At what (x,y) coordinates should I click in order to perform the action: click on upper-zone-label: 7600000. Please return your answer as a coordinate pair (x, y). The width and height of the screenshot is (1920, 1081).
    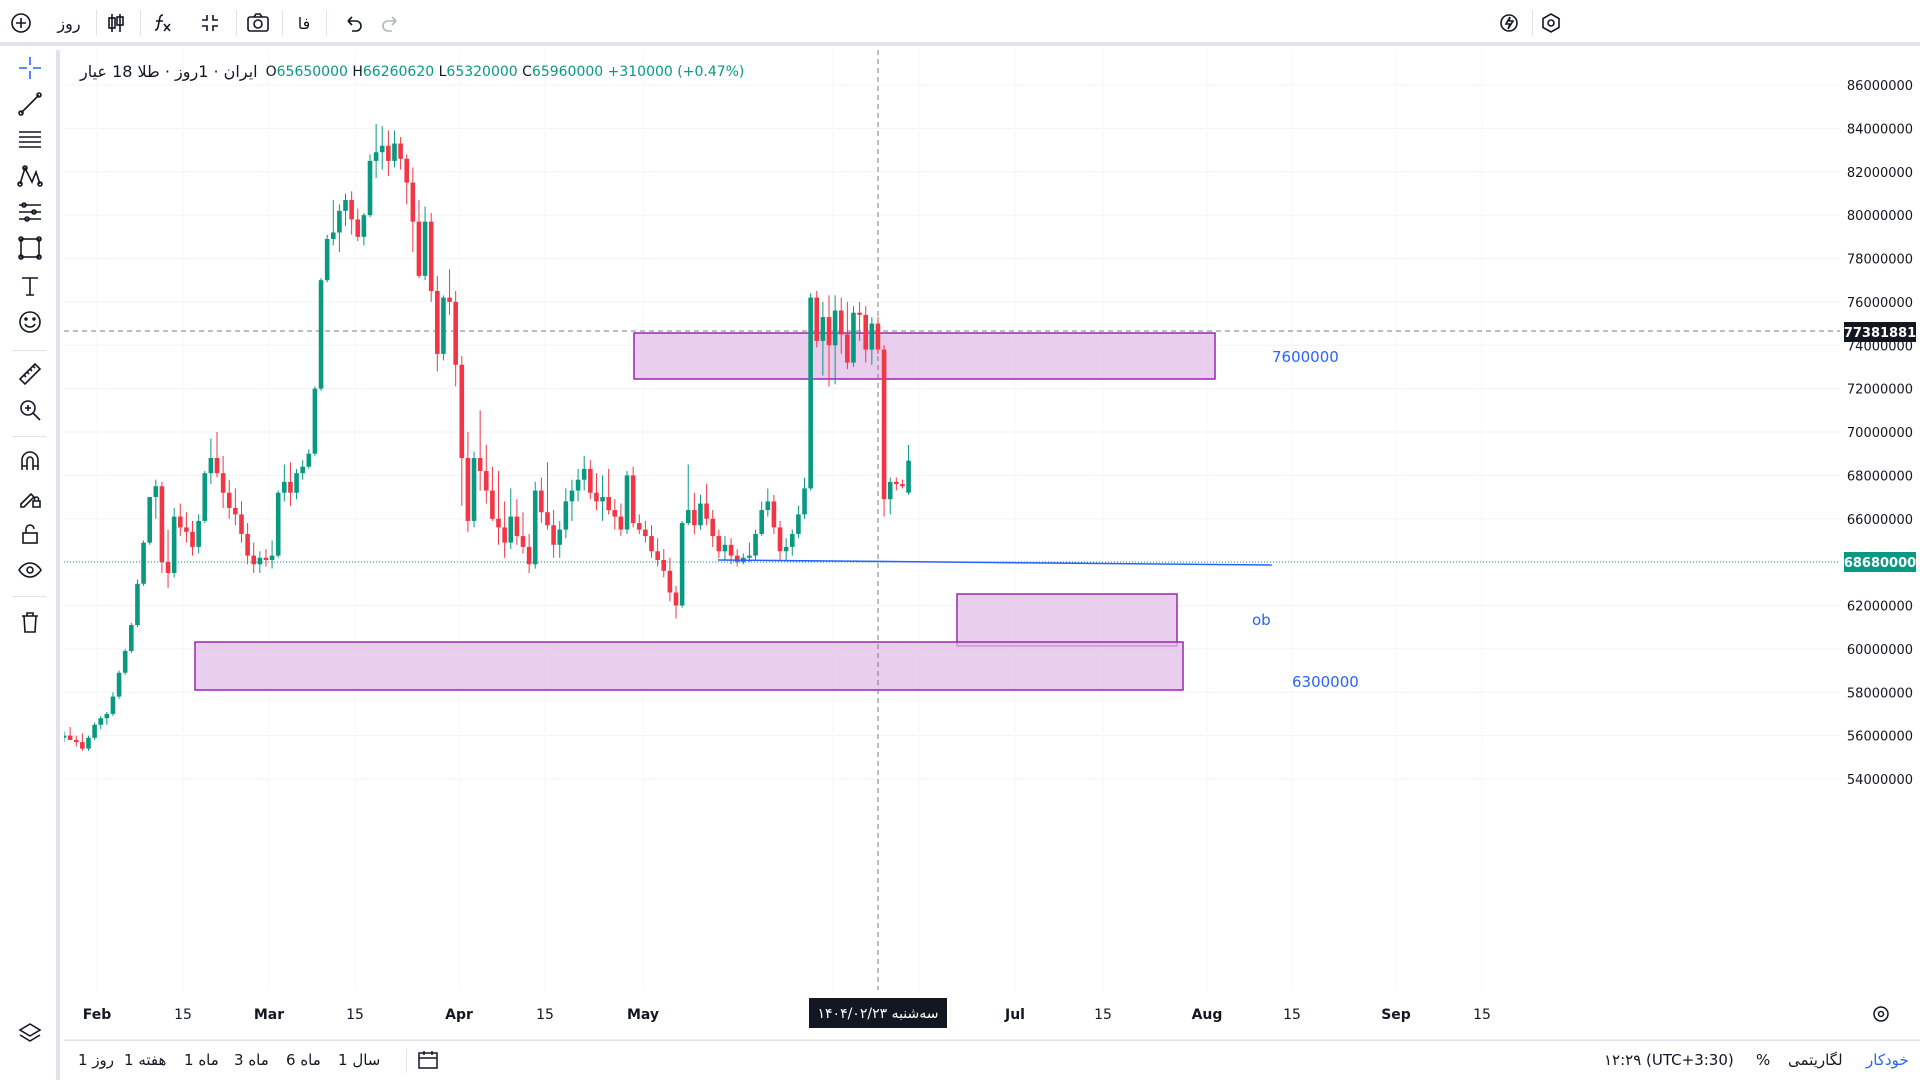
    Looking at the image, I should click on (1305, 357).